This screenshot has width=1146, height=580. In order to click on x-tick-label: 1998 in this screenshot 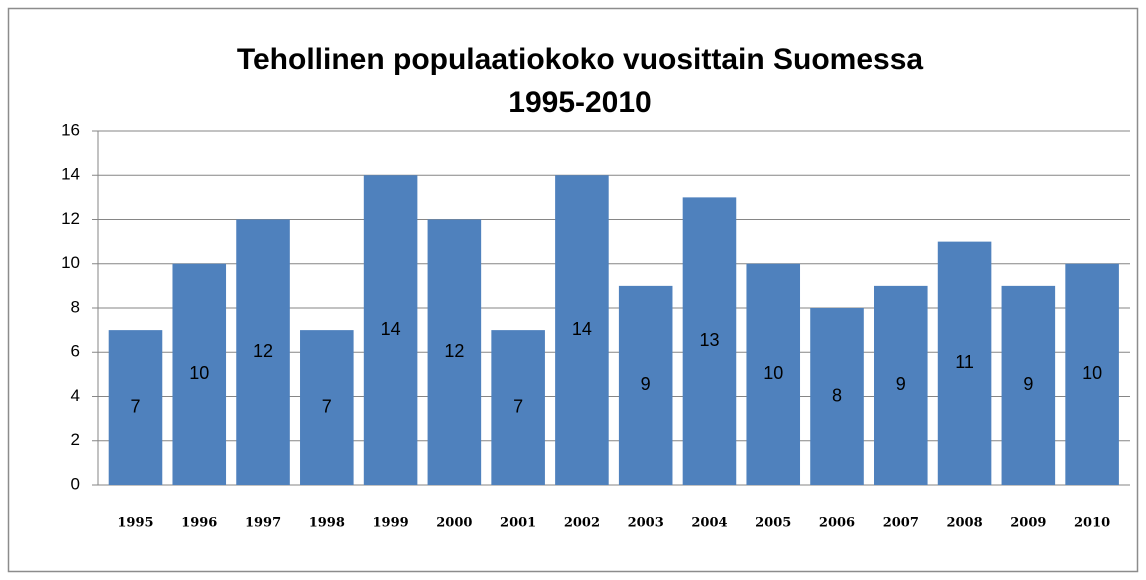, I will do `click(327, 523)`.